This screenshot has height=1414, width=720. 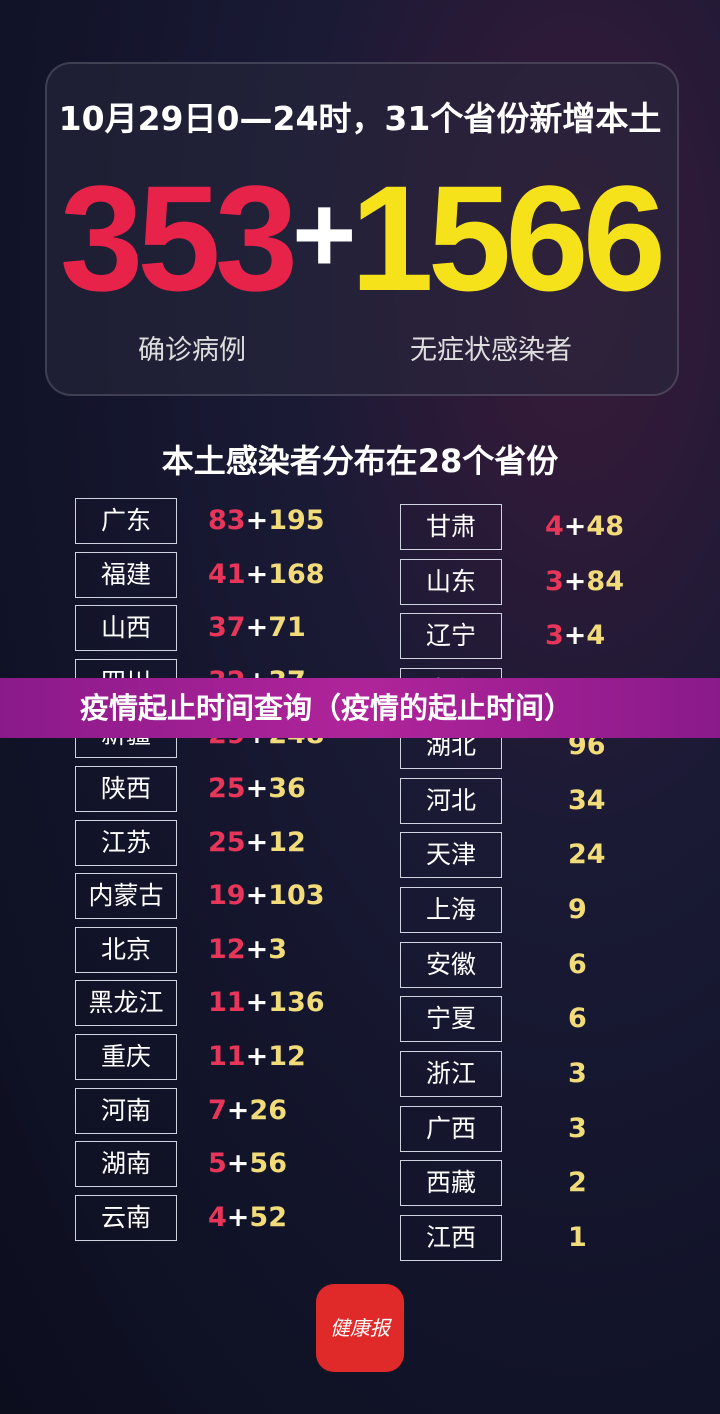 What do you see at coordinates (227, 1003) in the screenshot?
I see `confirmed: 11` at bounding box center [227, 1003].